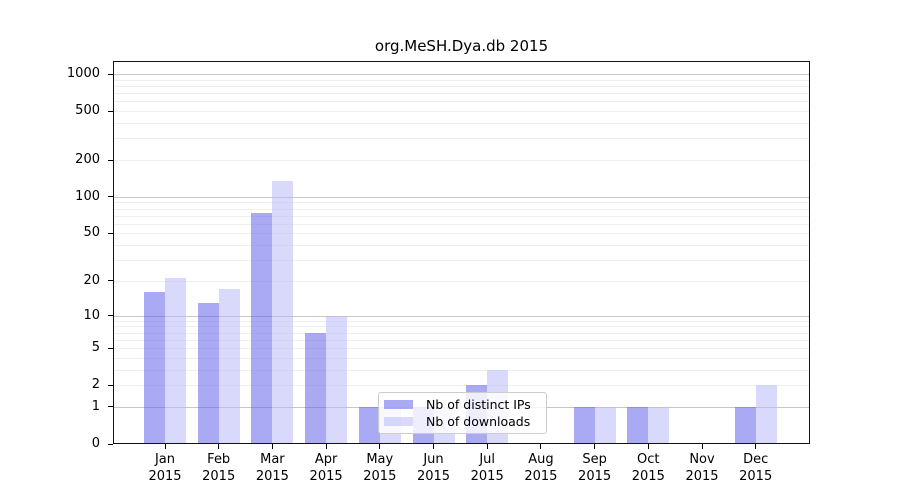  I want to click on legend-swatch-distinct-ips, so click(398, 404).